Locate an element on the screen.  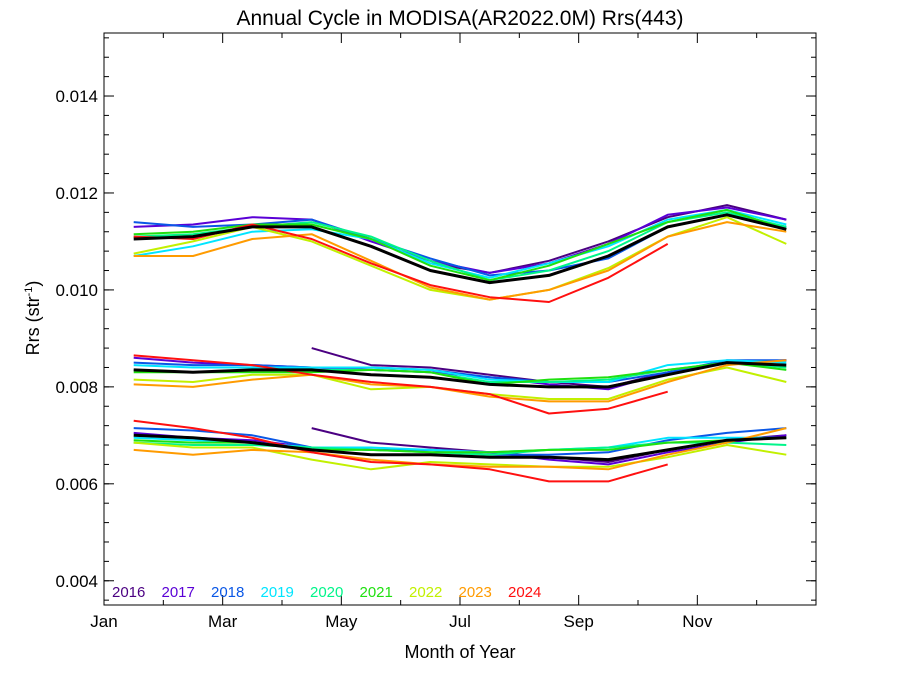
legend-item-2017: 2017 is located at coordinates (178, 592).